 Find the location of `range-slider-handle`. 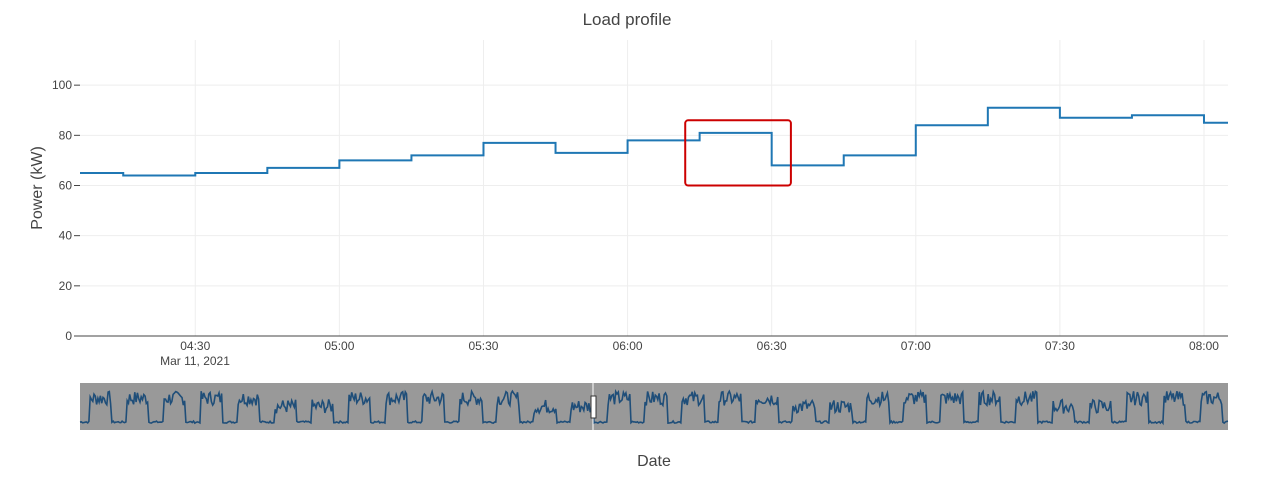

range-slider-handle is located at coordinates (593, 407).